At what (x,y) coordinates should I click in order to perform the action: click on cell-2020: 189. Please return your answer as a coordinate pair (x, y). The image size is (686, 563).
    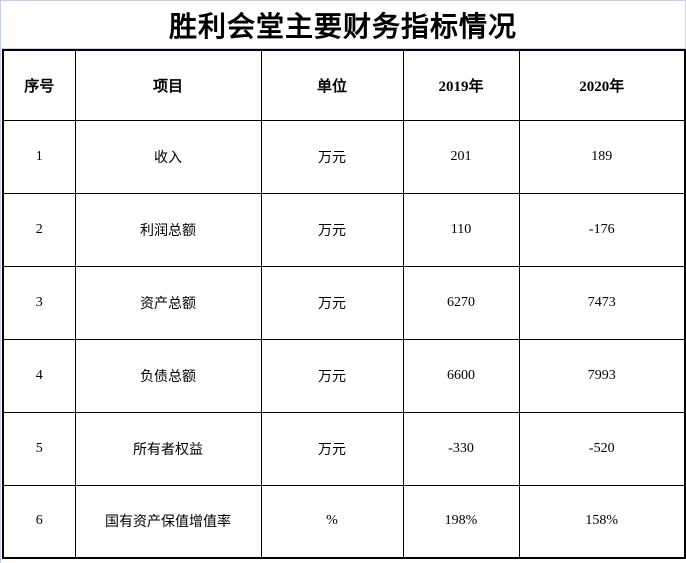
    Looking at the image, I should click on (602, 156).